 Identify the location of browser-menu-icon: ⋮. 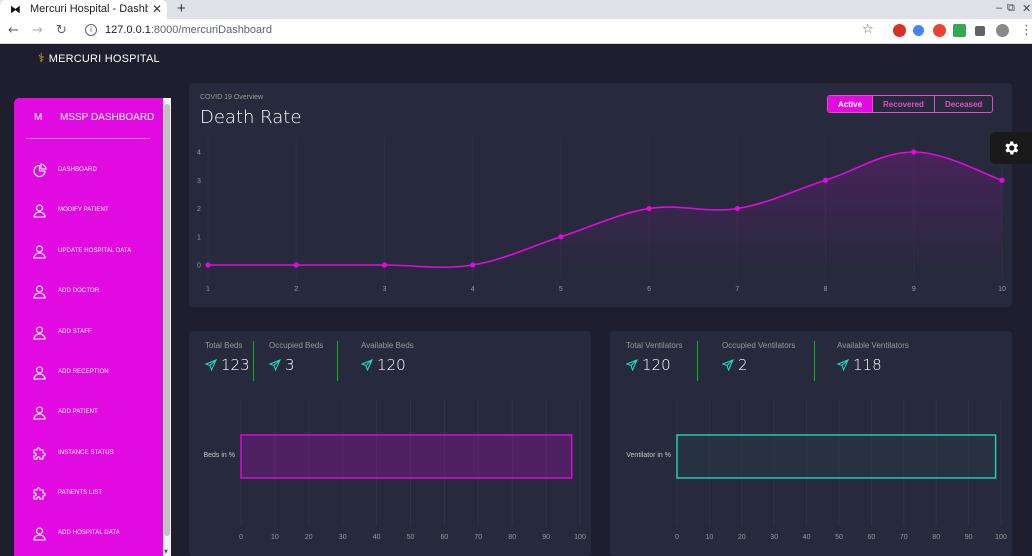
(1026, 30).